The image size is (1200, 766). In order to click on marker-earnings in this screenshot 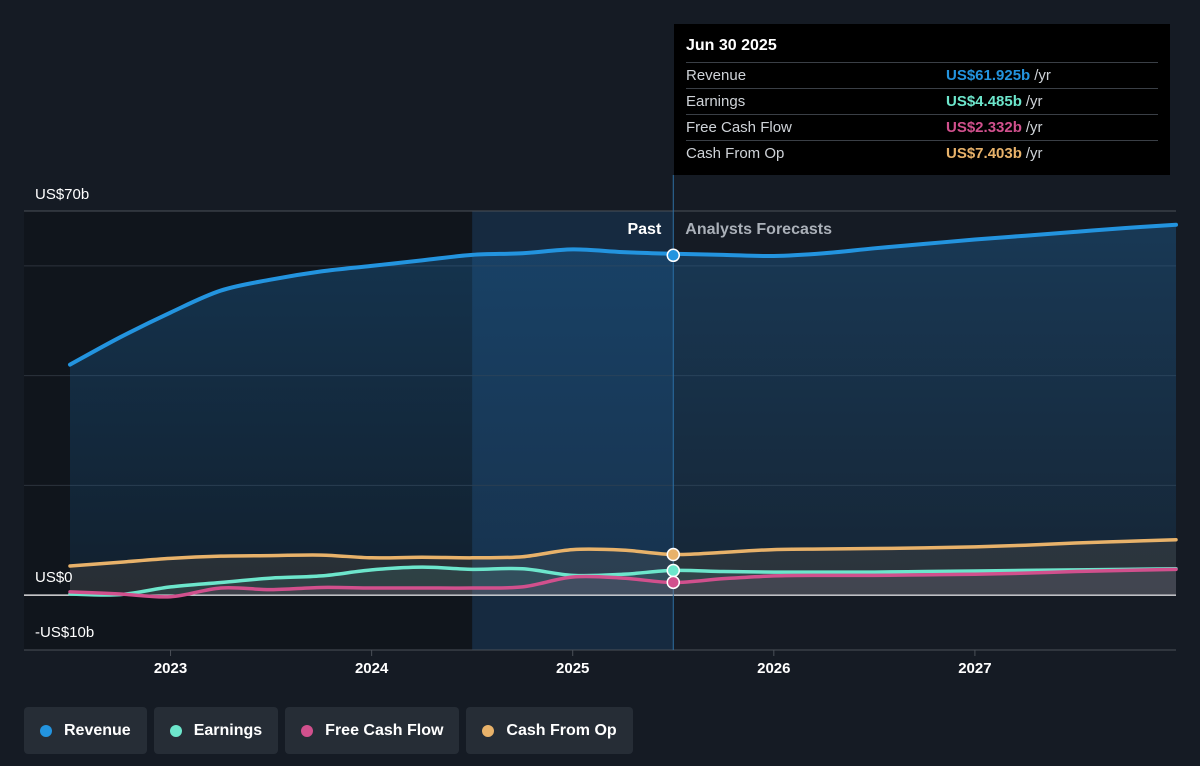, I will do `click(673, 570)`.